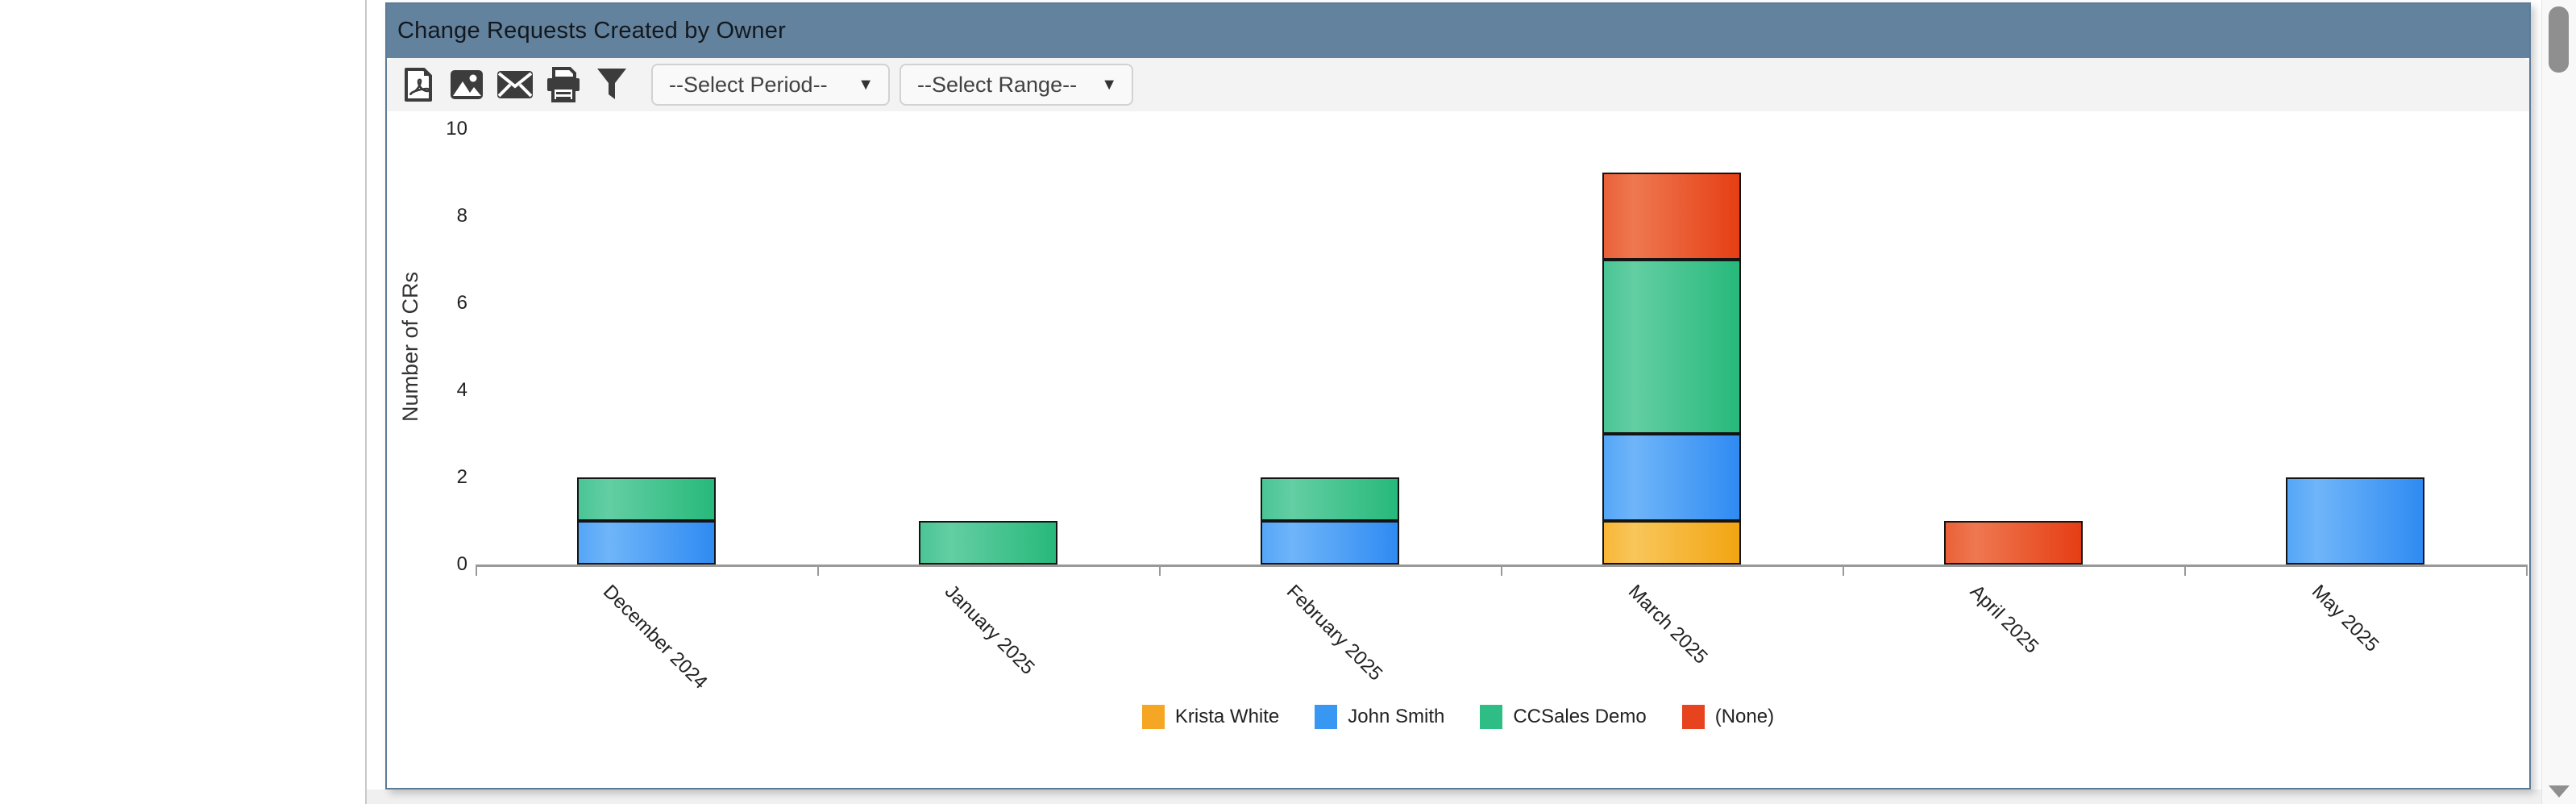 The height and width of the screenshot is (804, 2576). What do you see at coordinates (2558, 402) in the screenshot?
I see `vertical-scrollbar` at bounding box center [2558, 402].